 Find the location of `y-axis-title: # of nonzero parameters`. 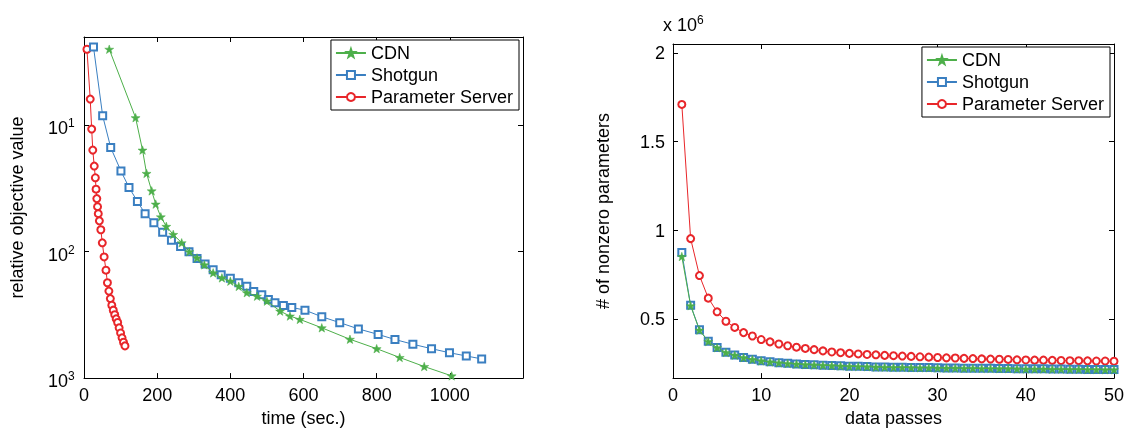

y-axis-title: # of nonzero parameters is located at coordinates (603, 211).